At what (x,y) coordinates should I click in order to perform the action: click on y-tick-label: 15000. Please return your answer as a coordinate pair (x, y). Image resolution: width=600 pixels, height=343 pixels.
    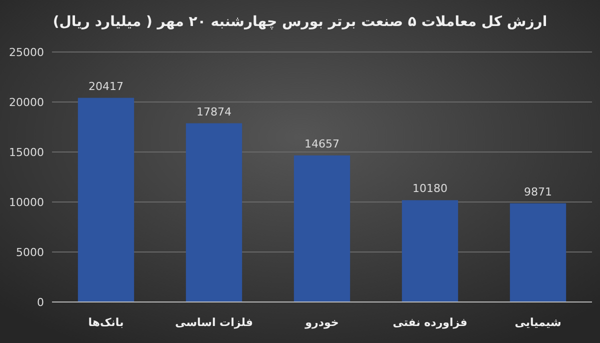
    Looking at the image, I should click on (26, 152).